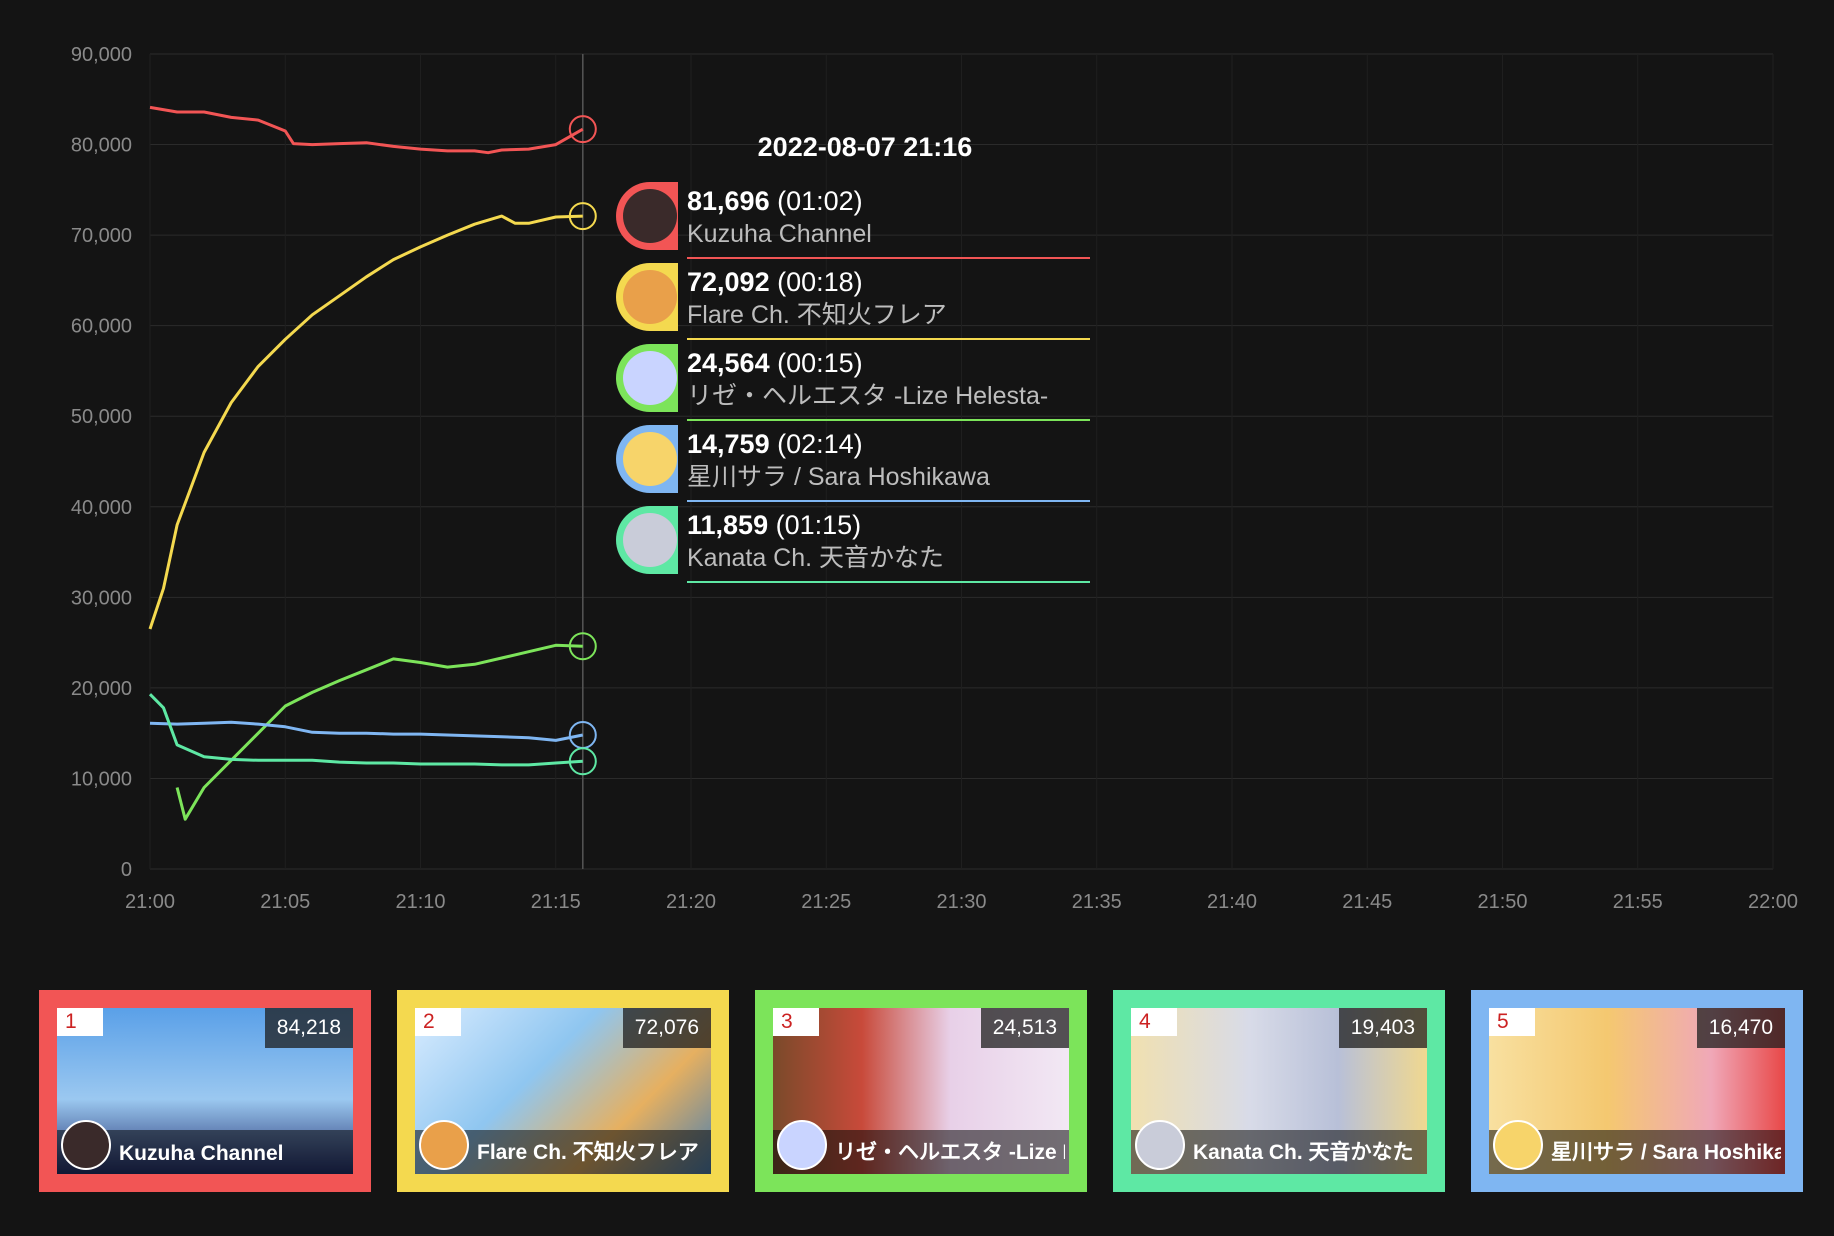 This screenshot has height=1236, width=1834. I want to click on series-lines, so click(366, 463).